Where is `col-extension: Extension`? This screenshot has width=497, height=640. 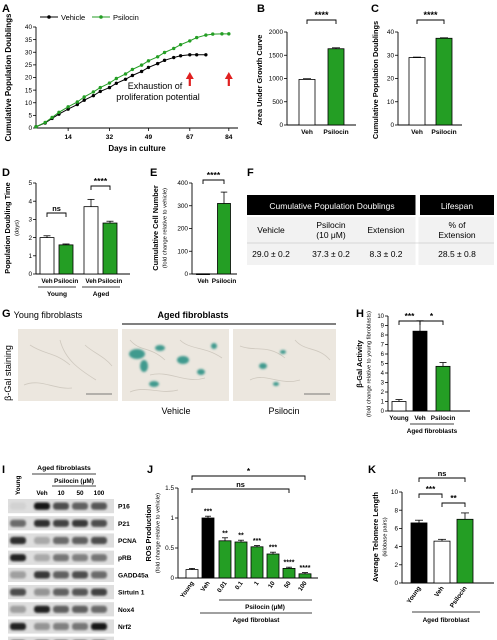
col-extension: Extension is located at coordinates (386, 230).